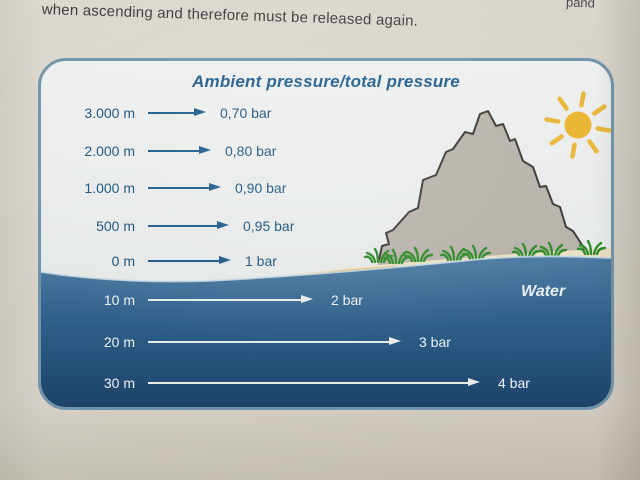 Image resolution: width=640 pixels, height=480 pixels. Describe the element at coordinates (109, 188) in the screenshot. I see `altitude-label: 1.000 m` at that location.